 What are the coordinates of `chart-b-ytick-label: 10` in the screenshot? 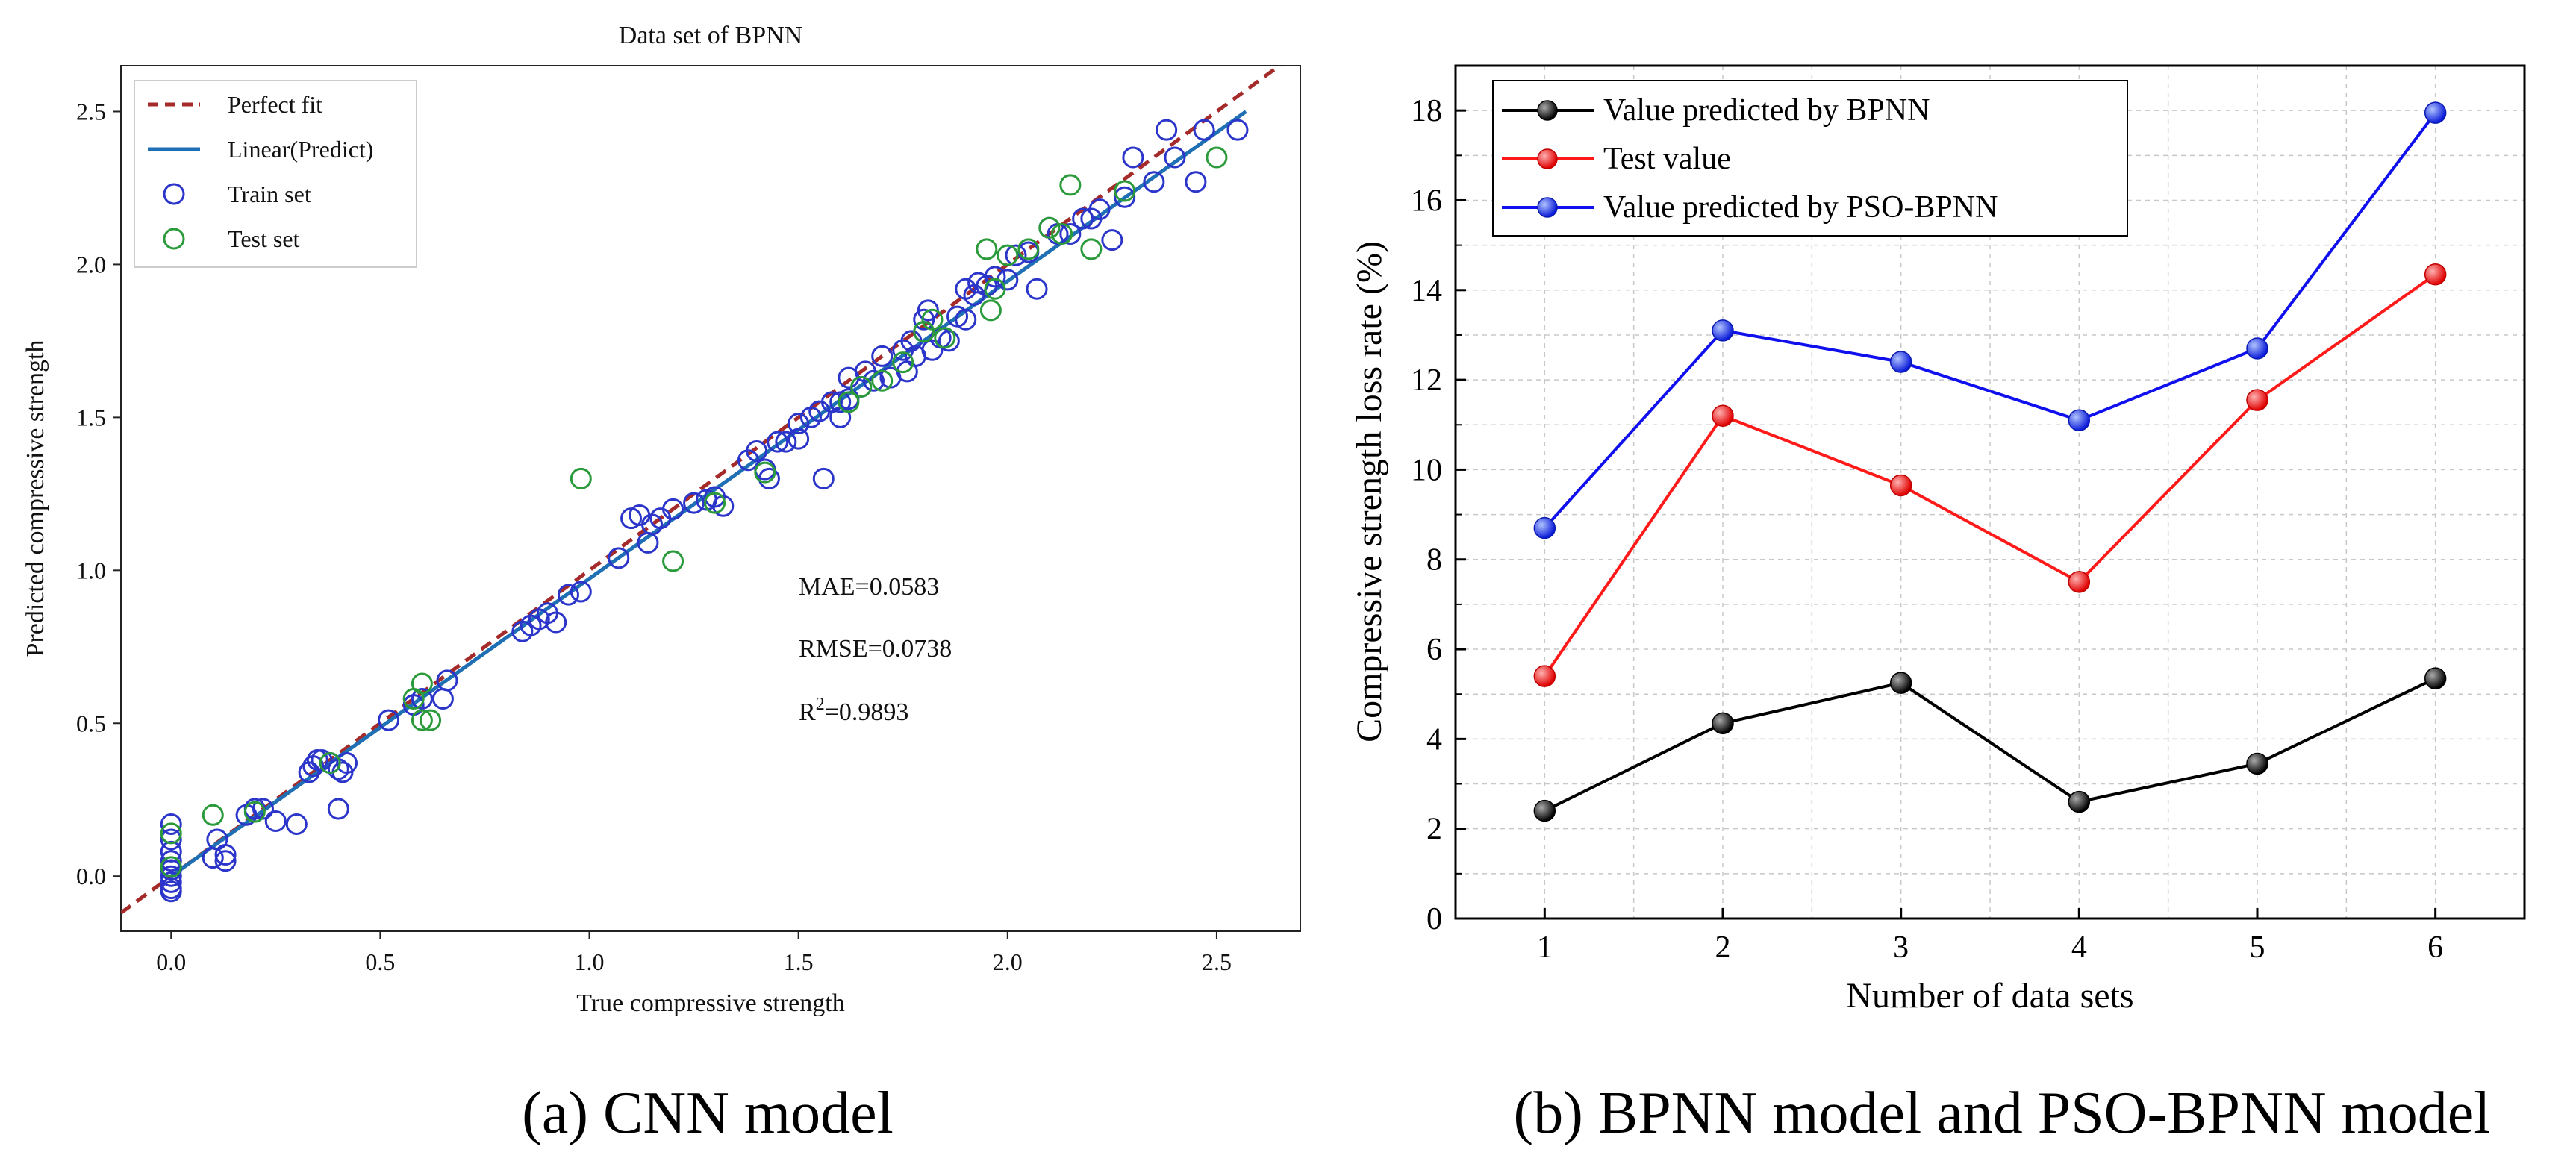 It's located at (1426, 470).